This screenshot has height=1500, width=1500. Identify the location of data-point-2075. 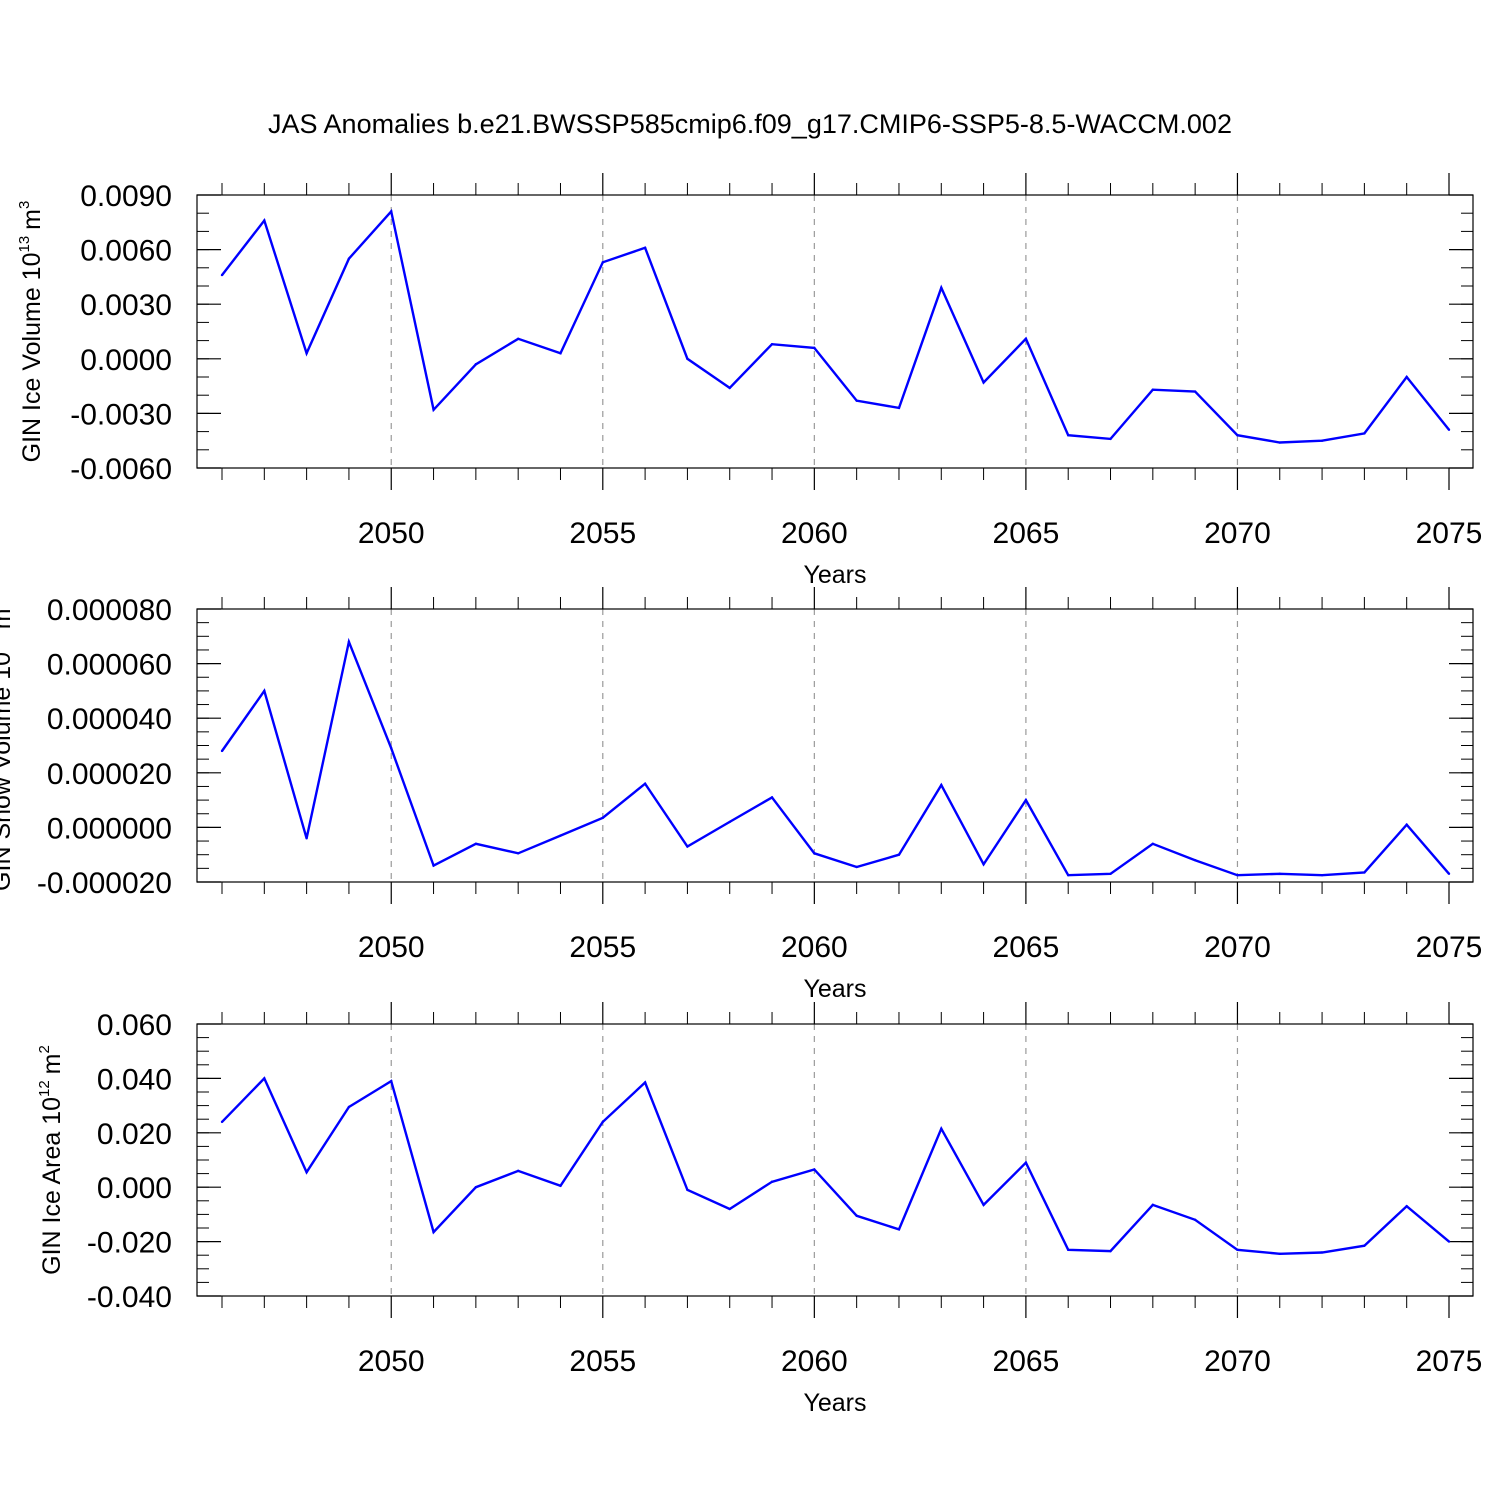
(1449, 874).